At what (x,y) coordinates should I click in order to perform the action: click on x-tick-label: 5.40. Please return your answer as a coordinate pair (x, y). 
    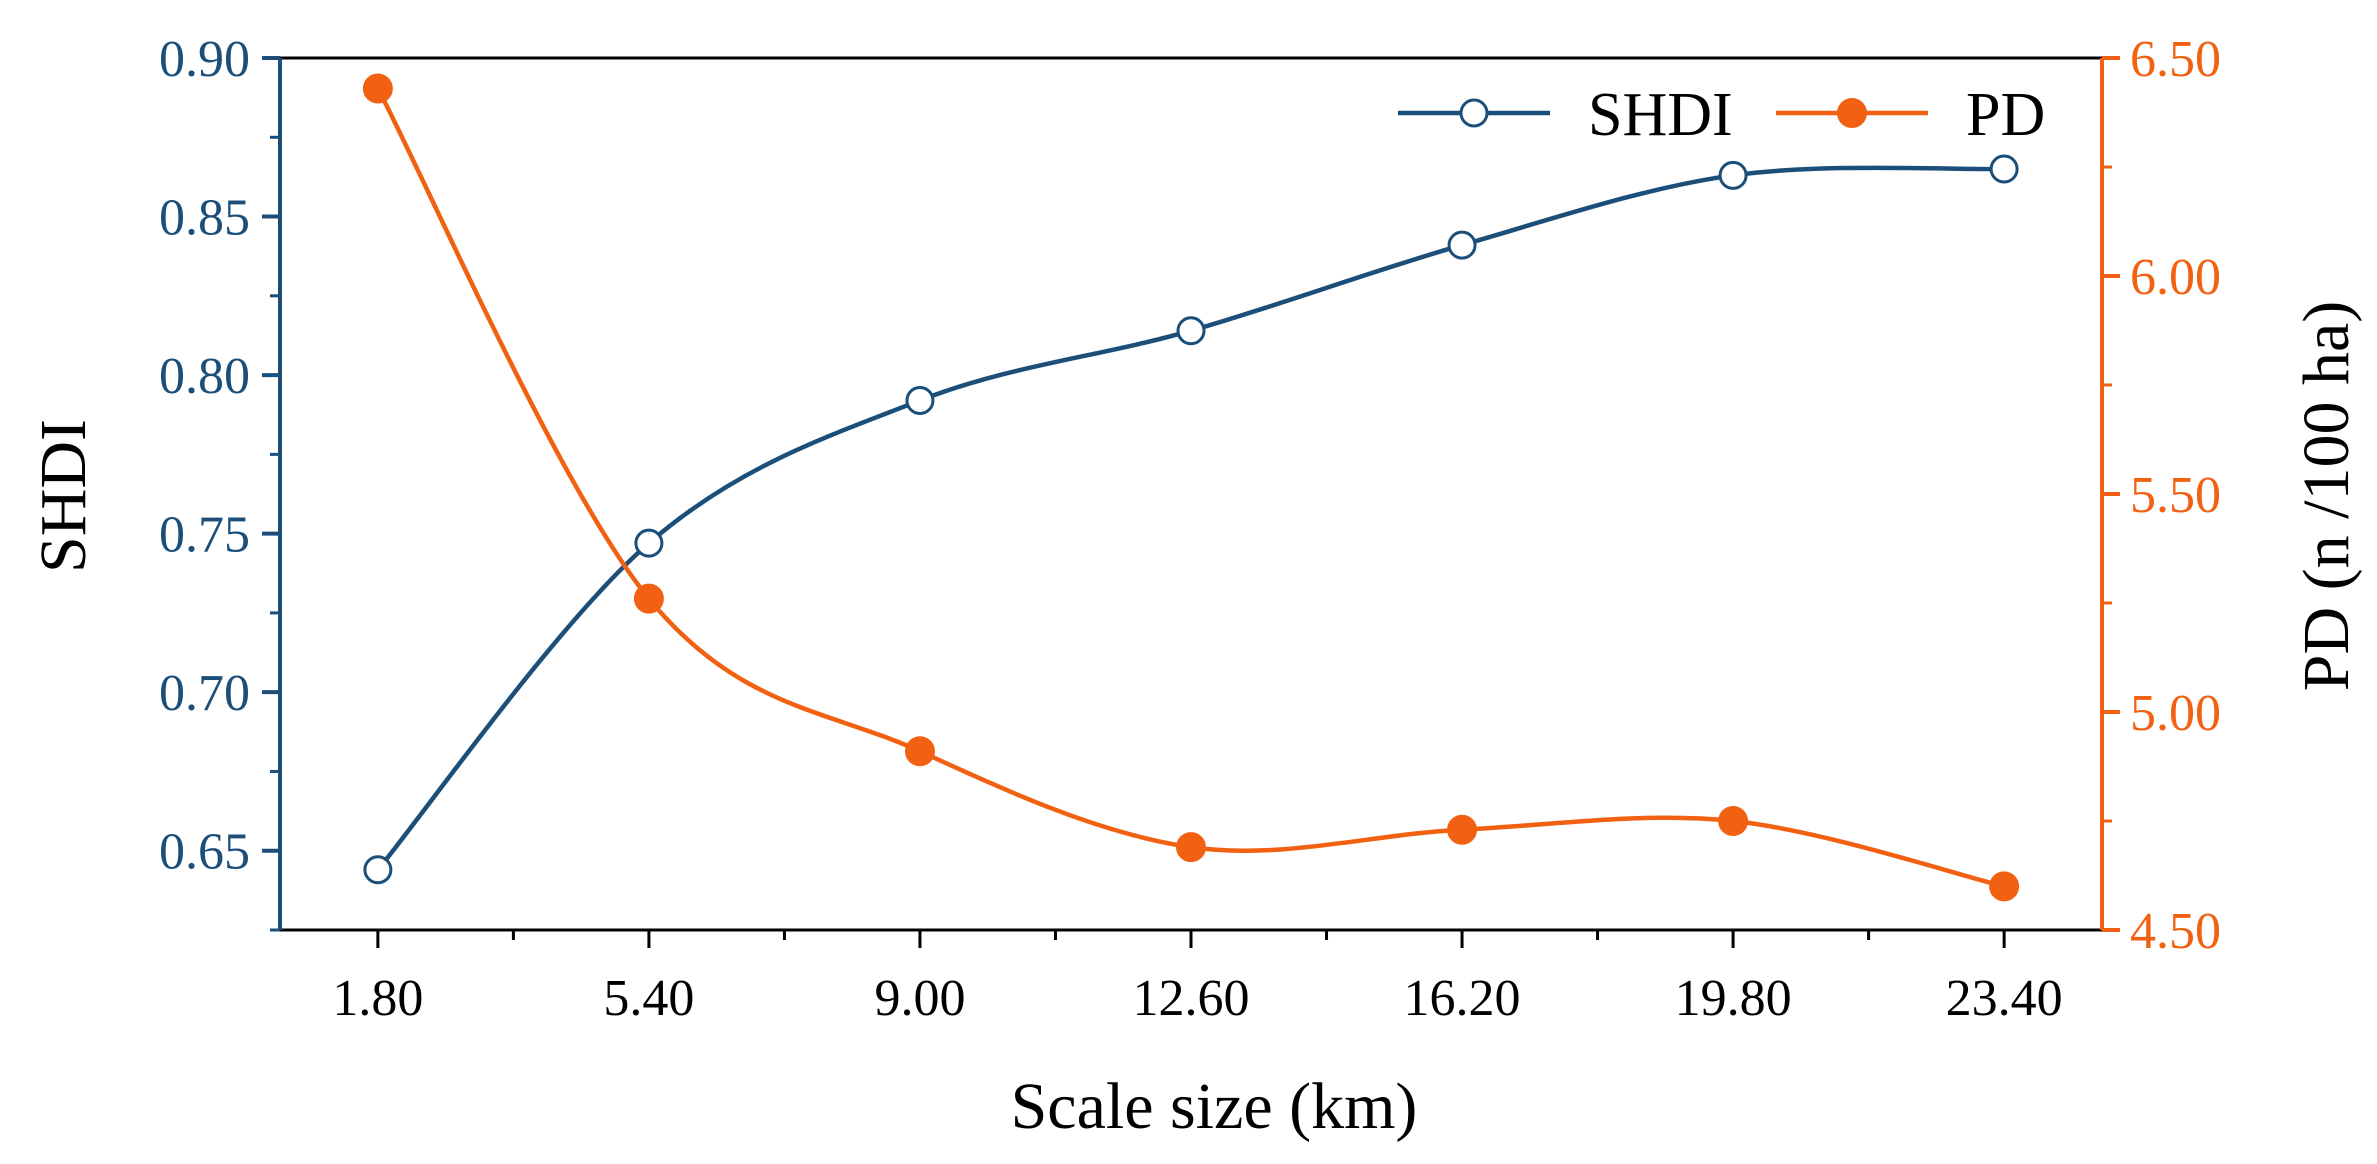
    Looking at the image, I should click on (648, 998).